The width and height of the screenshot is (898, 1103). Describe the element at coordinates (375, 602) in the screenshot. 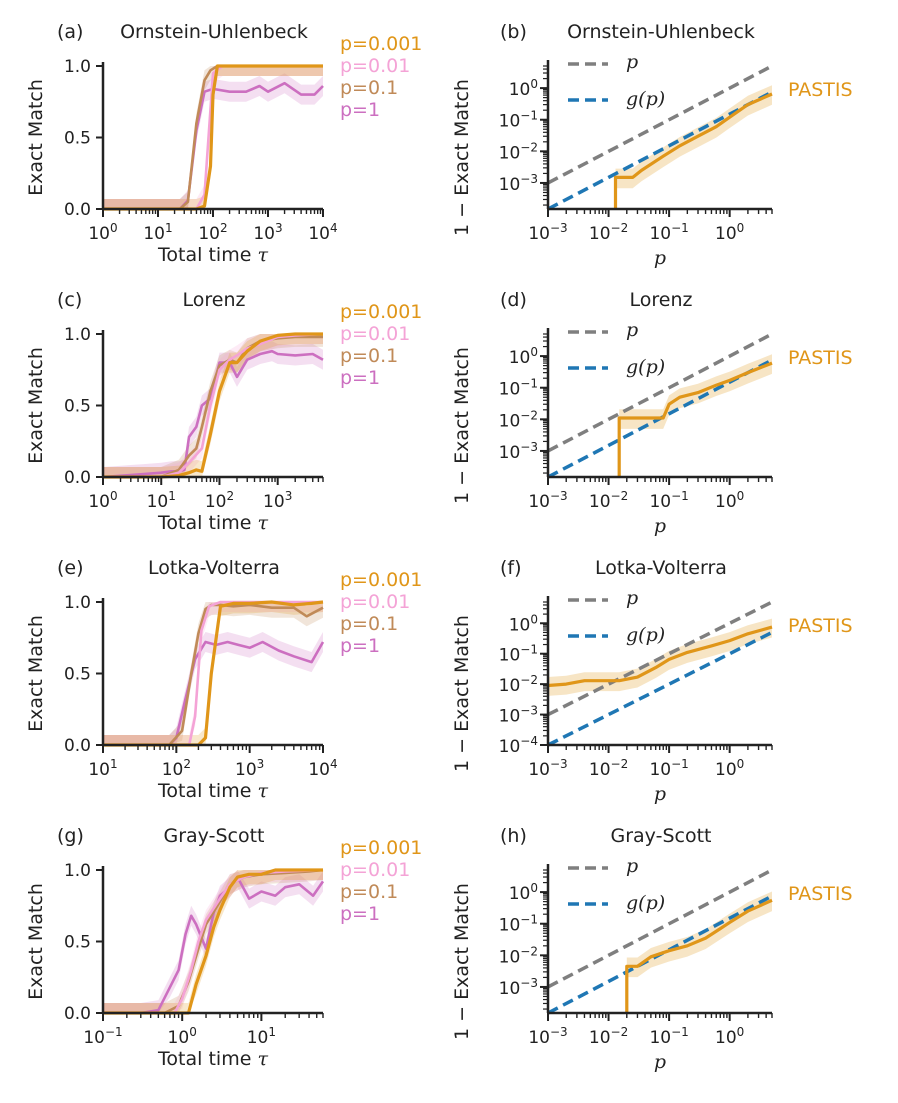

I see `legend-label-p=0.01: p=0.01` at that location.